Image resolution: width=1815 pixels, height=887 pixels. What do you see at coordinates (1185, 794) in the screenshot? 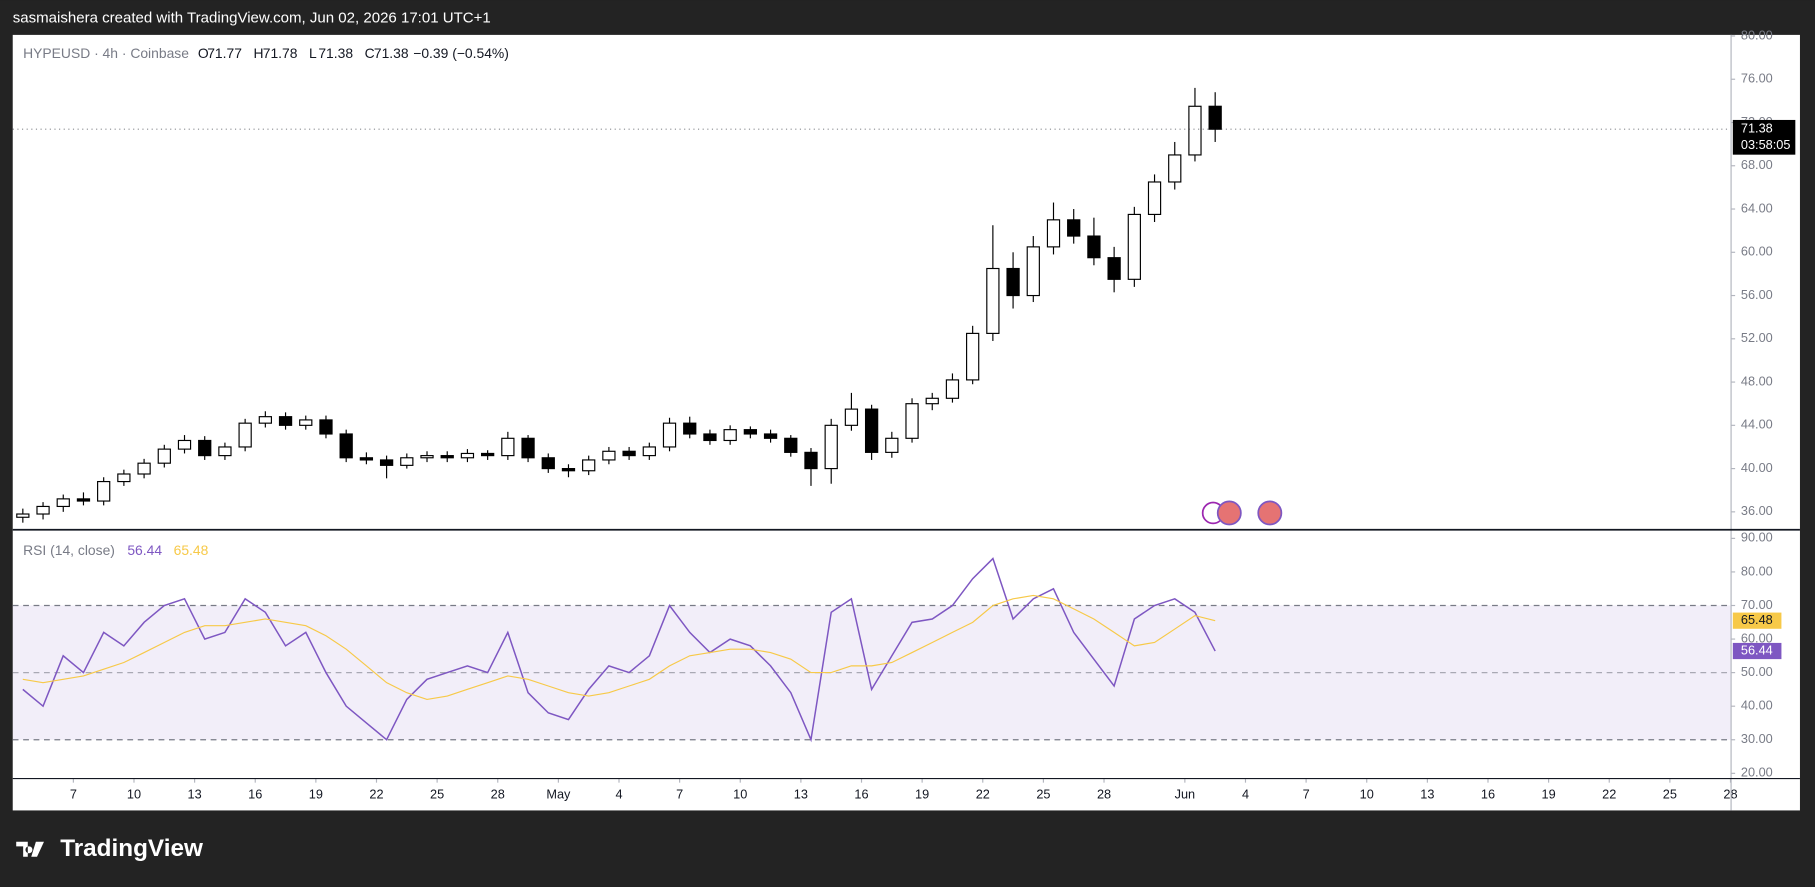
I see `x-tick-label: Jun` at bounding box center [1185, 794].